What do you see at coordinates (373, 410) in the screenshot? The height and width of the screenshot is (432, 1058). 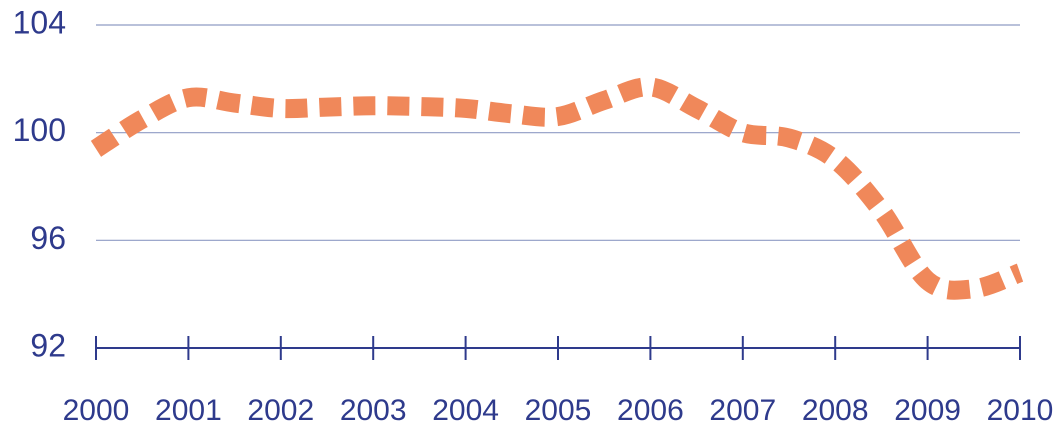 I see `x-tick-label: 2003` at bounding box center [373, 410].